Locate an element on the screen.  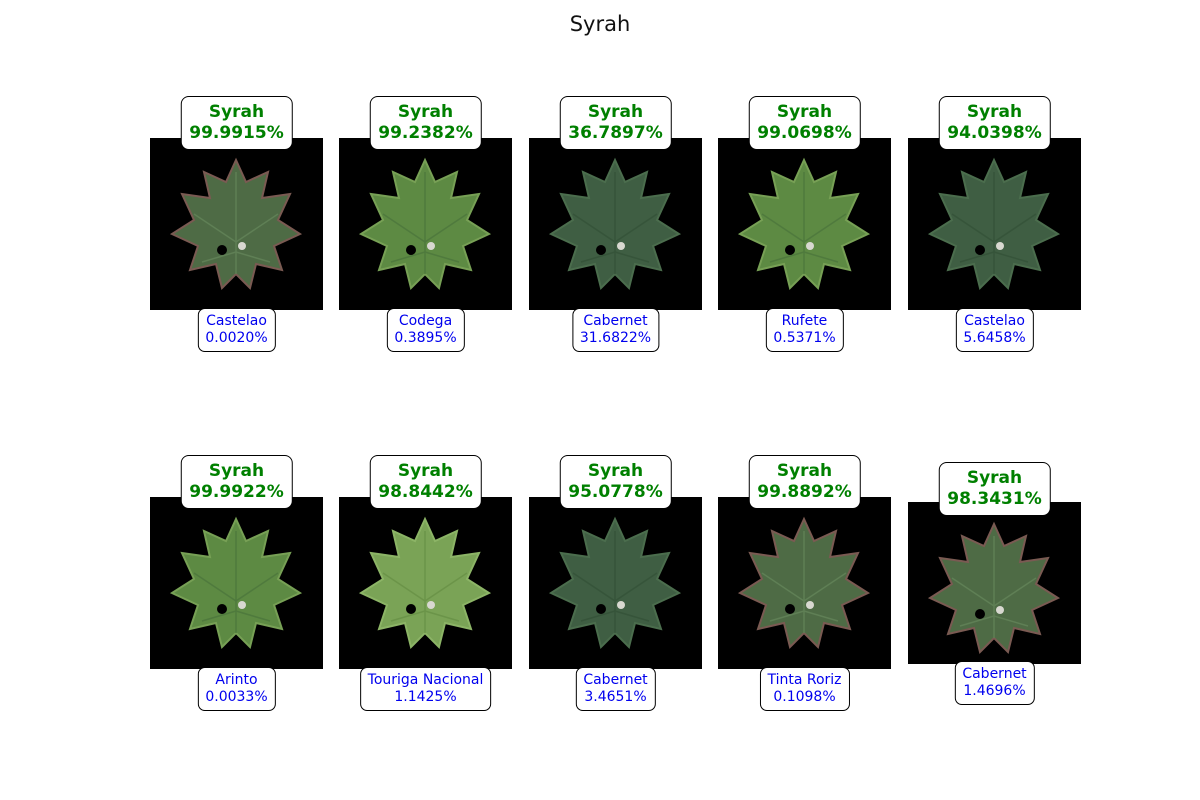
second-label-box: Cabernet 3.4651% is located at coordinates (615, 689).